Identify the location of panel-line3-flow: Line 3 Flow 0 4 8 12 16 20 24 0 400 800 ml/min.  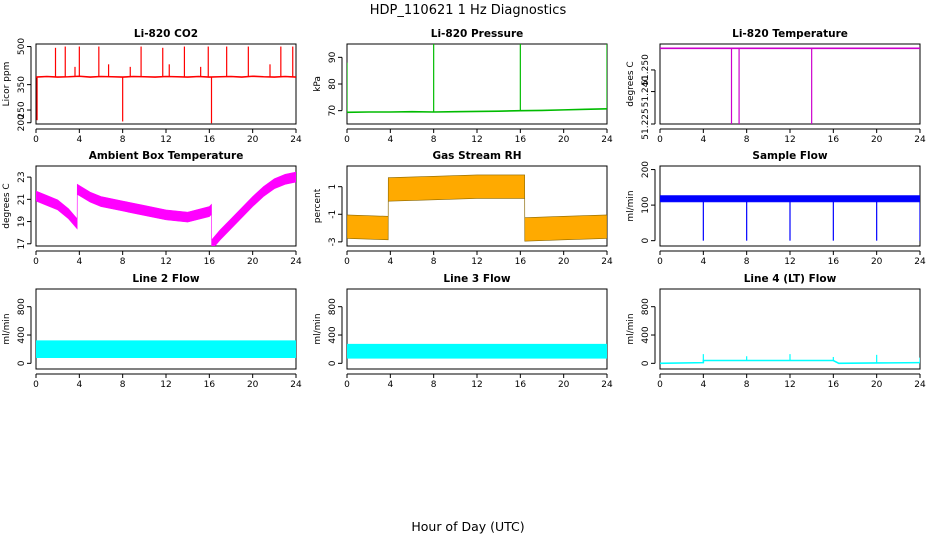
(463, 331).